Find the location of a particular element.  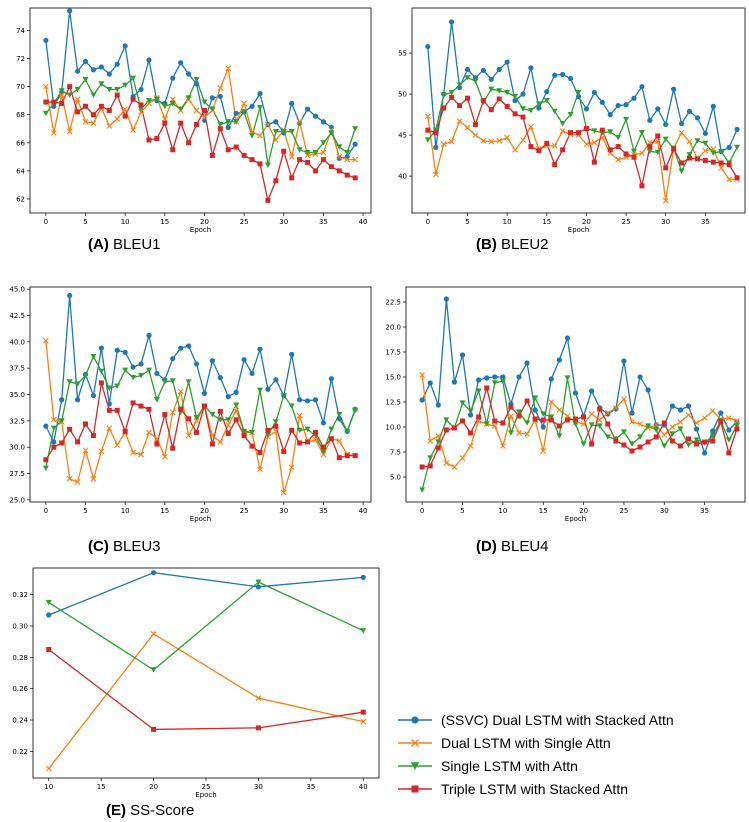

y-tick-label: 68 is located at coordinates (20, 115).